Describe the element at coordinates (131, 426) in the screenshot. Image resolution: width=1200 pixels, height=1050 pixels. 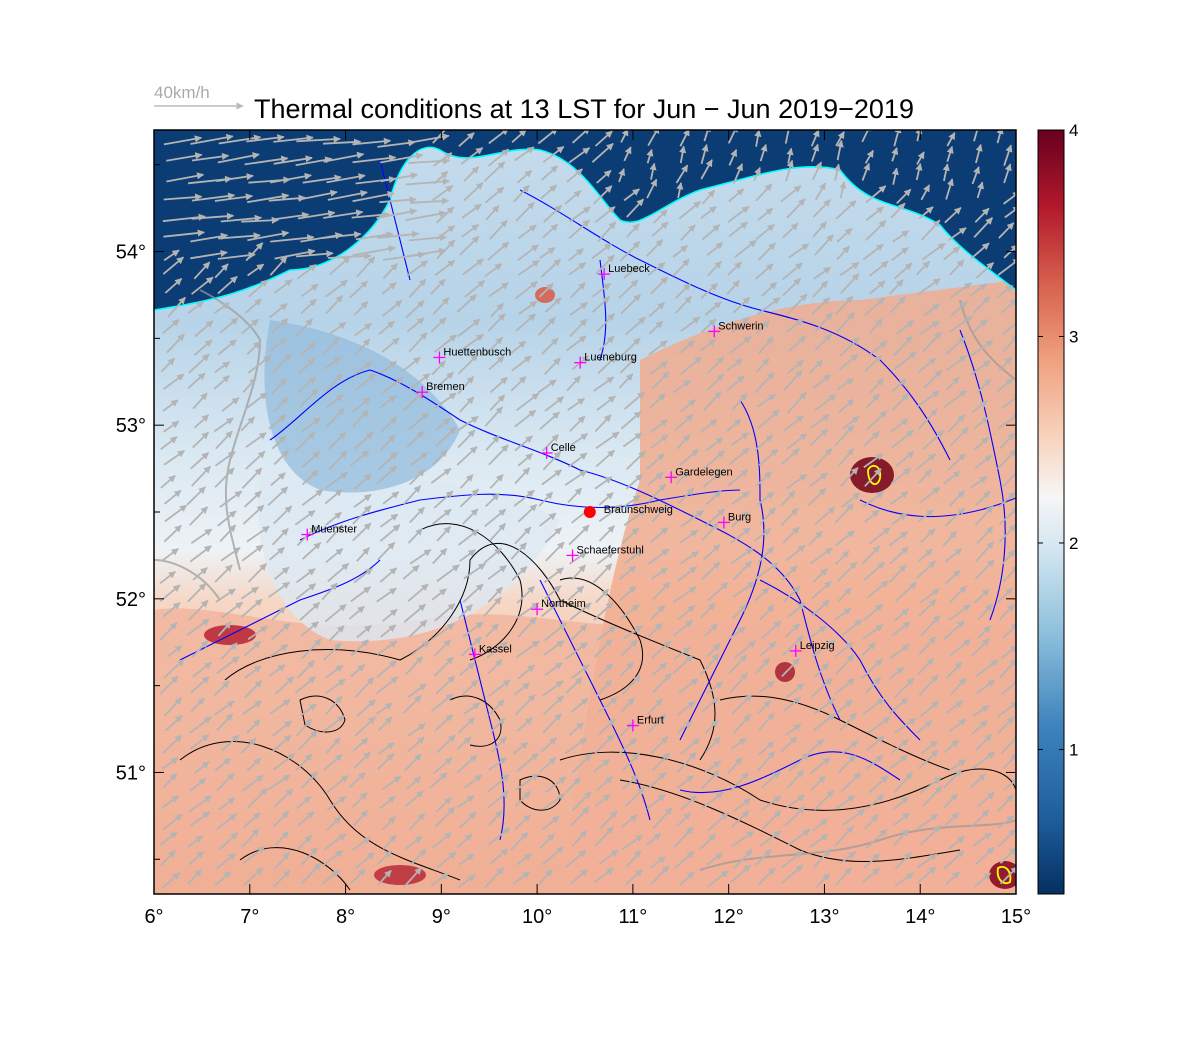
I see `y-tick-label: 53°` at that location.